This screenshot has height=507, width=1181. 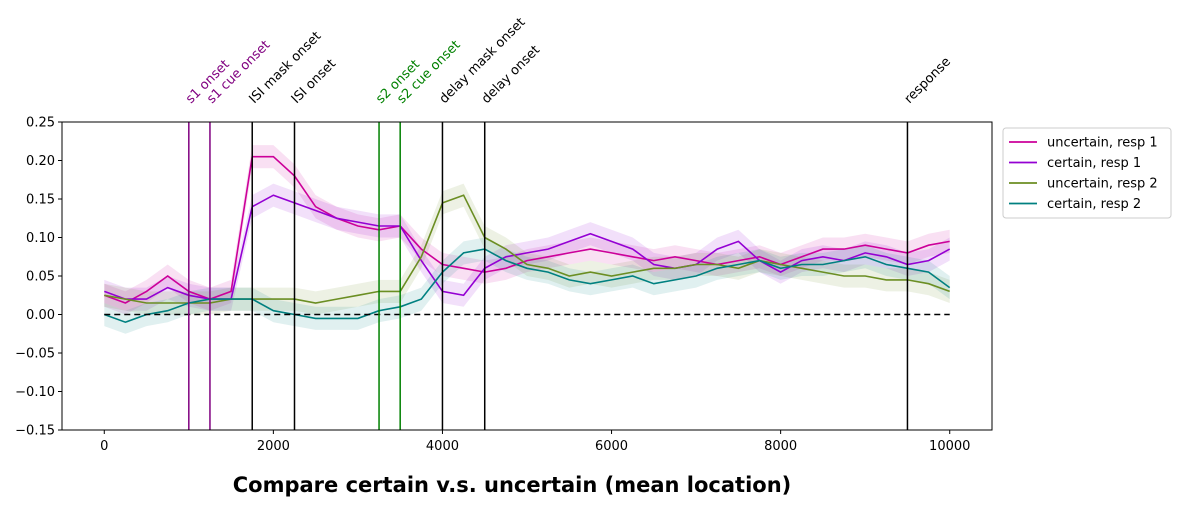 I want to click on y-tick-label-8: 0.25, so click(x=40, y=123).